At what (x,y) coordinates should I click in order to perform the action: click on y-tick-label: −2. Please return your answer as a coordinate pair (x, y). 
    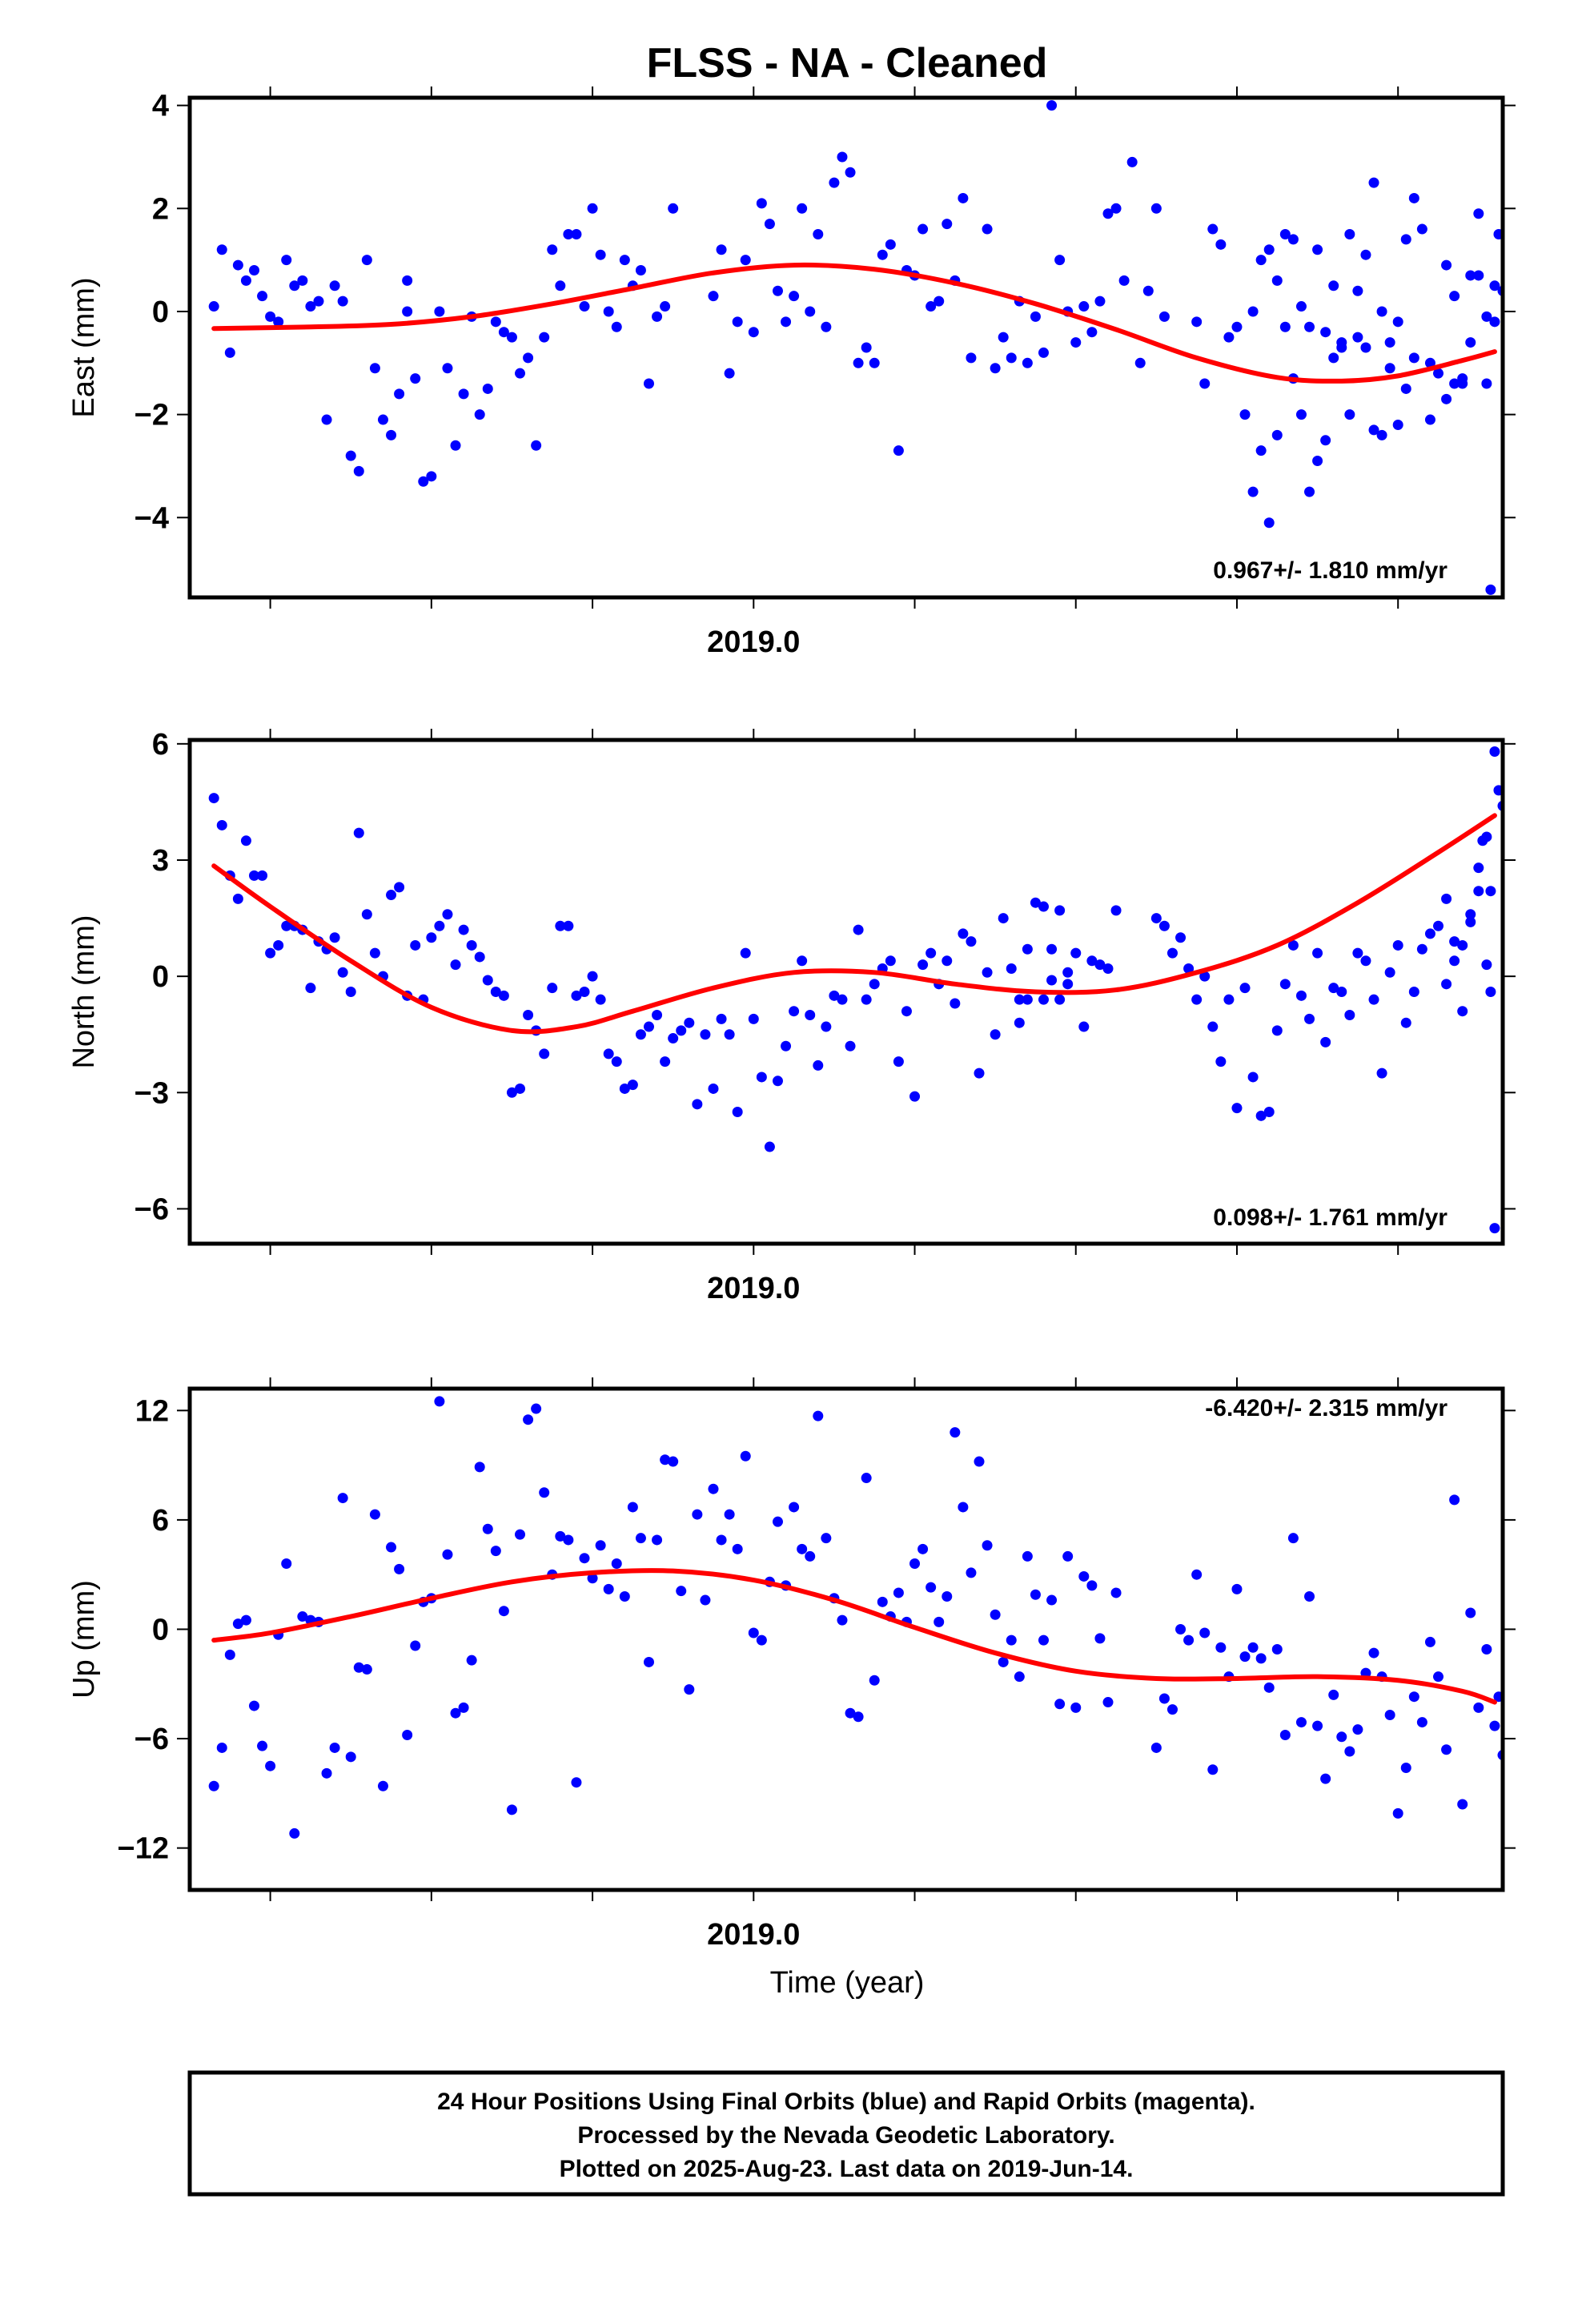
    Looking at the image, I should click on (152, 416).